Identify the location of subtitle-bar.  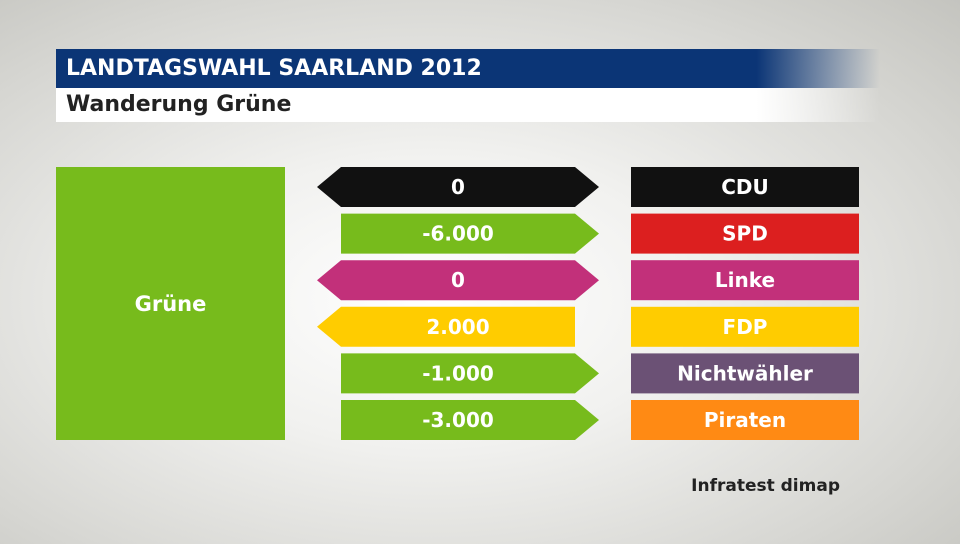
(468, 105).